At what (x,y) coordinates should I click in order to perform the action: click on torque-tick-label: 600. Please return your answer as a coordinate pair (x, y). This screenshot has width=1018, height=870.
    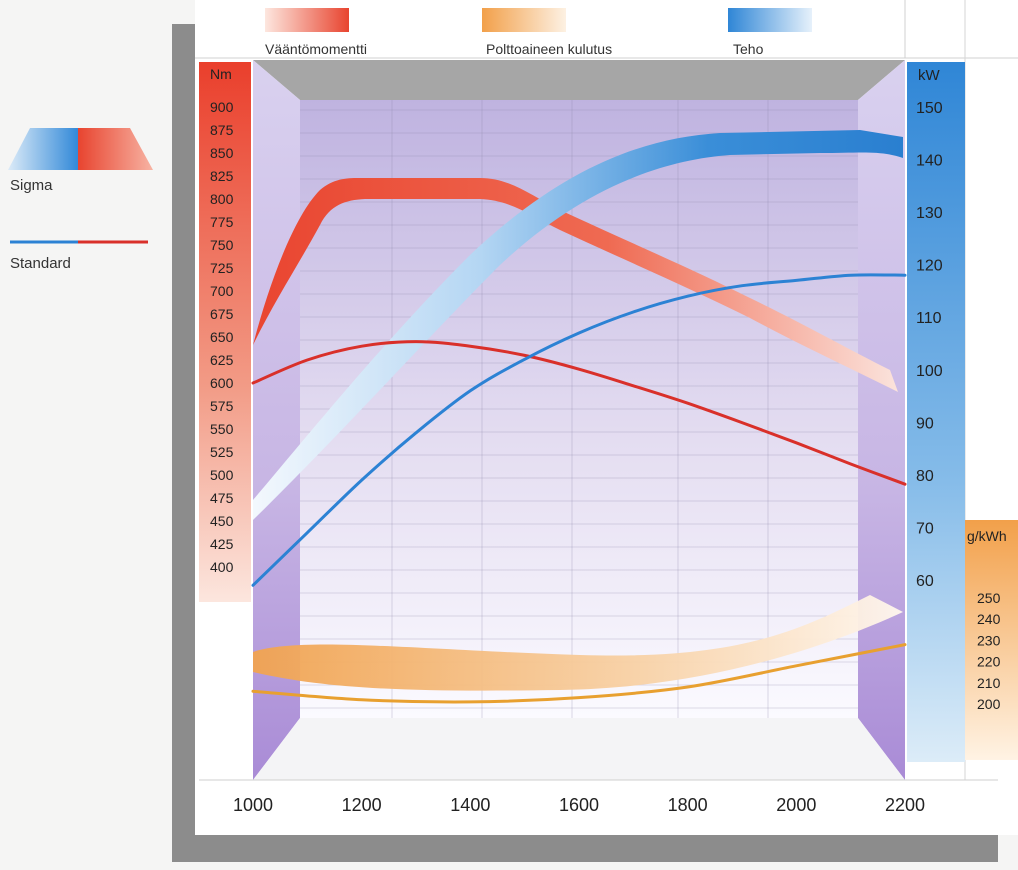
    Looking at the image, I should click on (222, 383).